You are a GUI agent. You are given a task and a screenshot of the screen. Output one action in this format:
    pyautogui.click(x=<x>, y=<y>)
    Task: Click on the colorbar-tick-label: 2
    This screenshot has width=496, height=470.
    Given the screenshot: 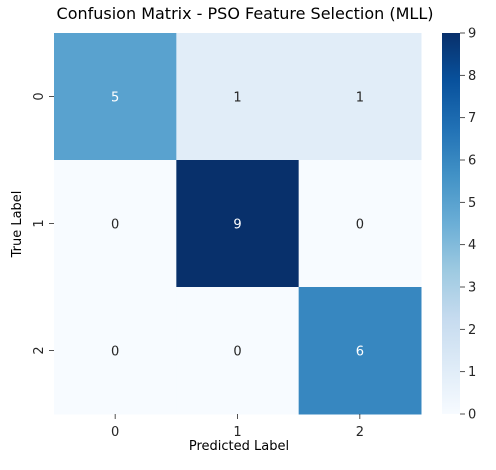 What is the action you would take?
    pyautogui.click(x=472, y=330)
    